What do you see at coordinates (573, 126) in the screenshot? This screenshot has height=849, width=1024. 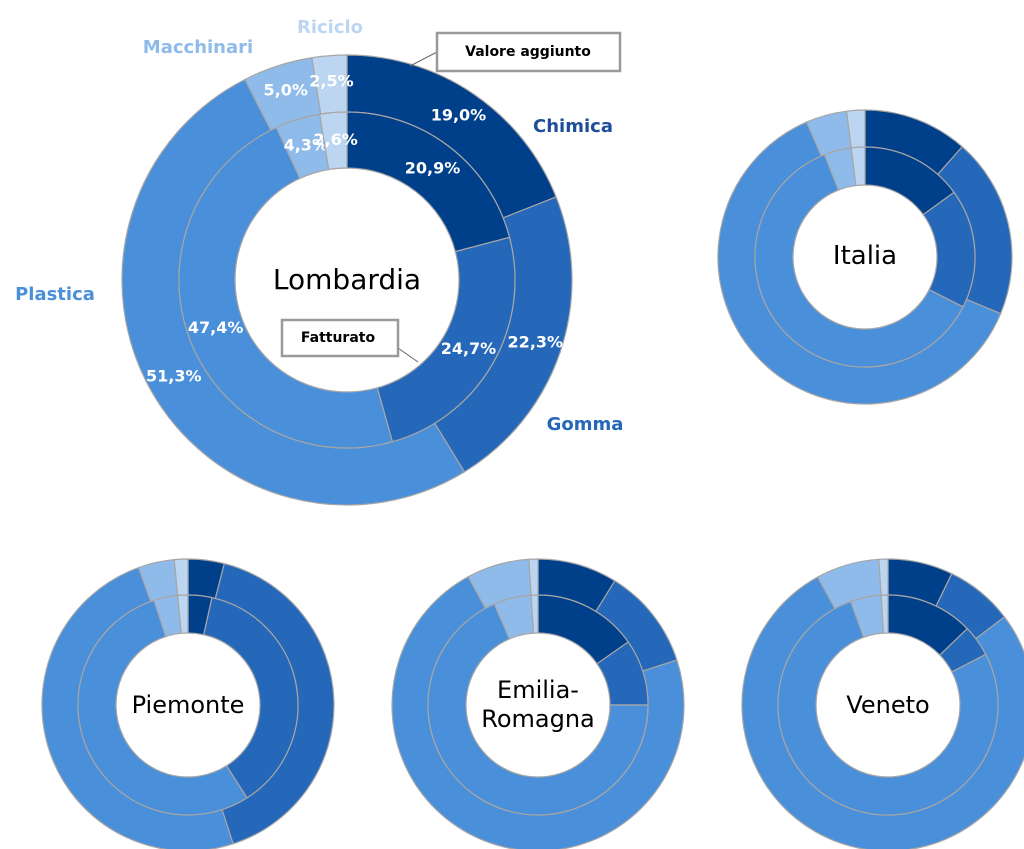 I see `category-label: Chimica` at bounding box center [573, 126].